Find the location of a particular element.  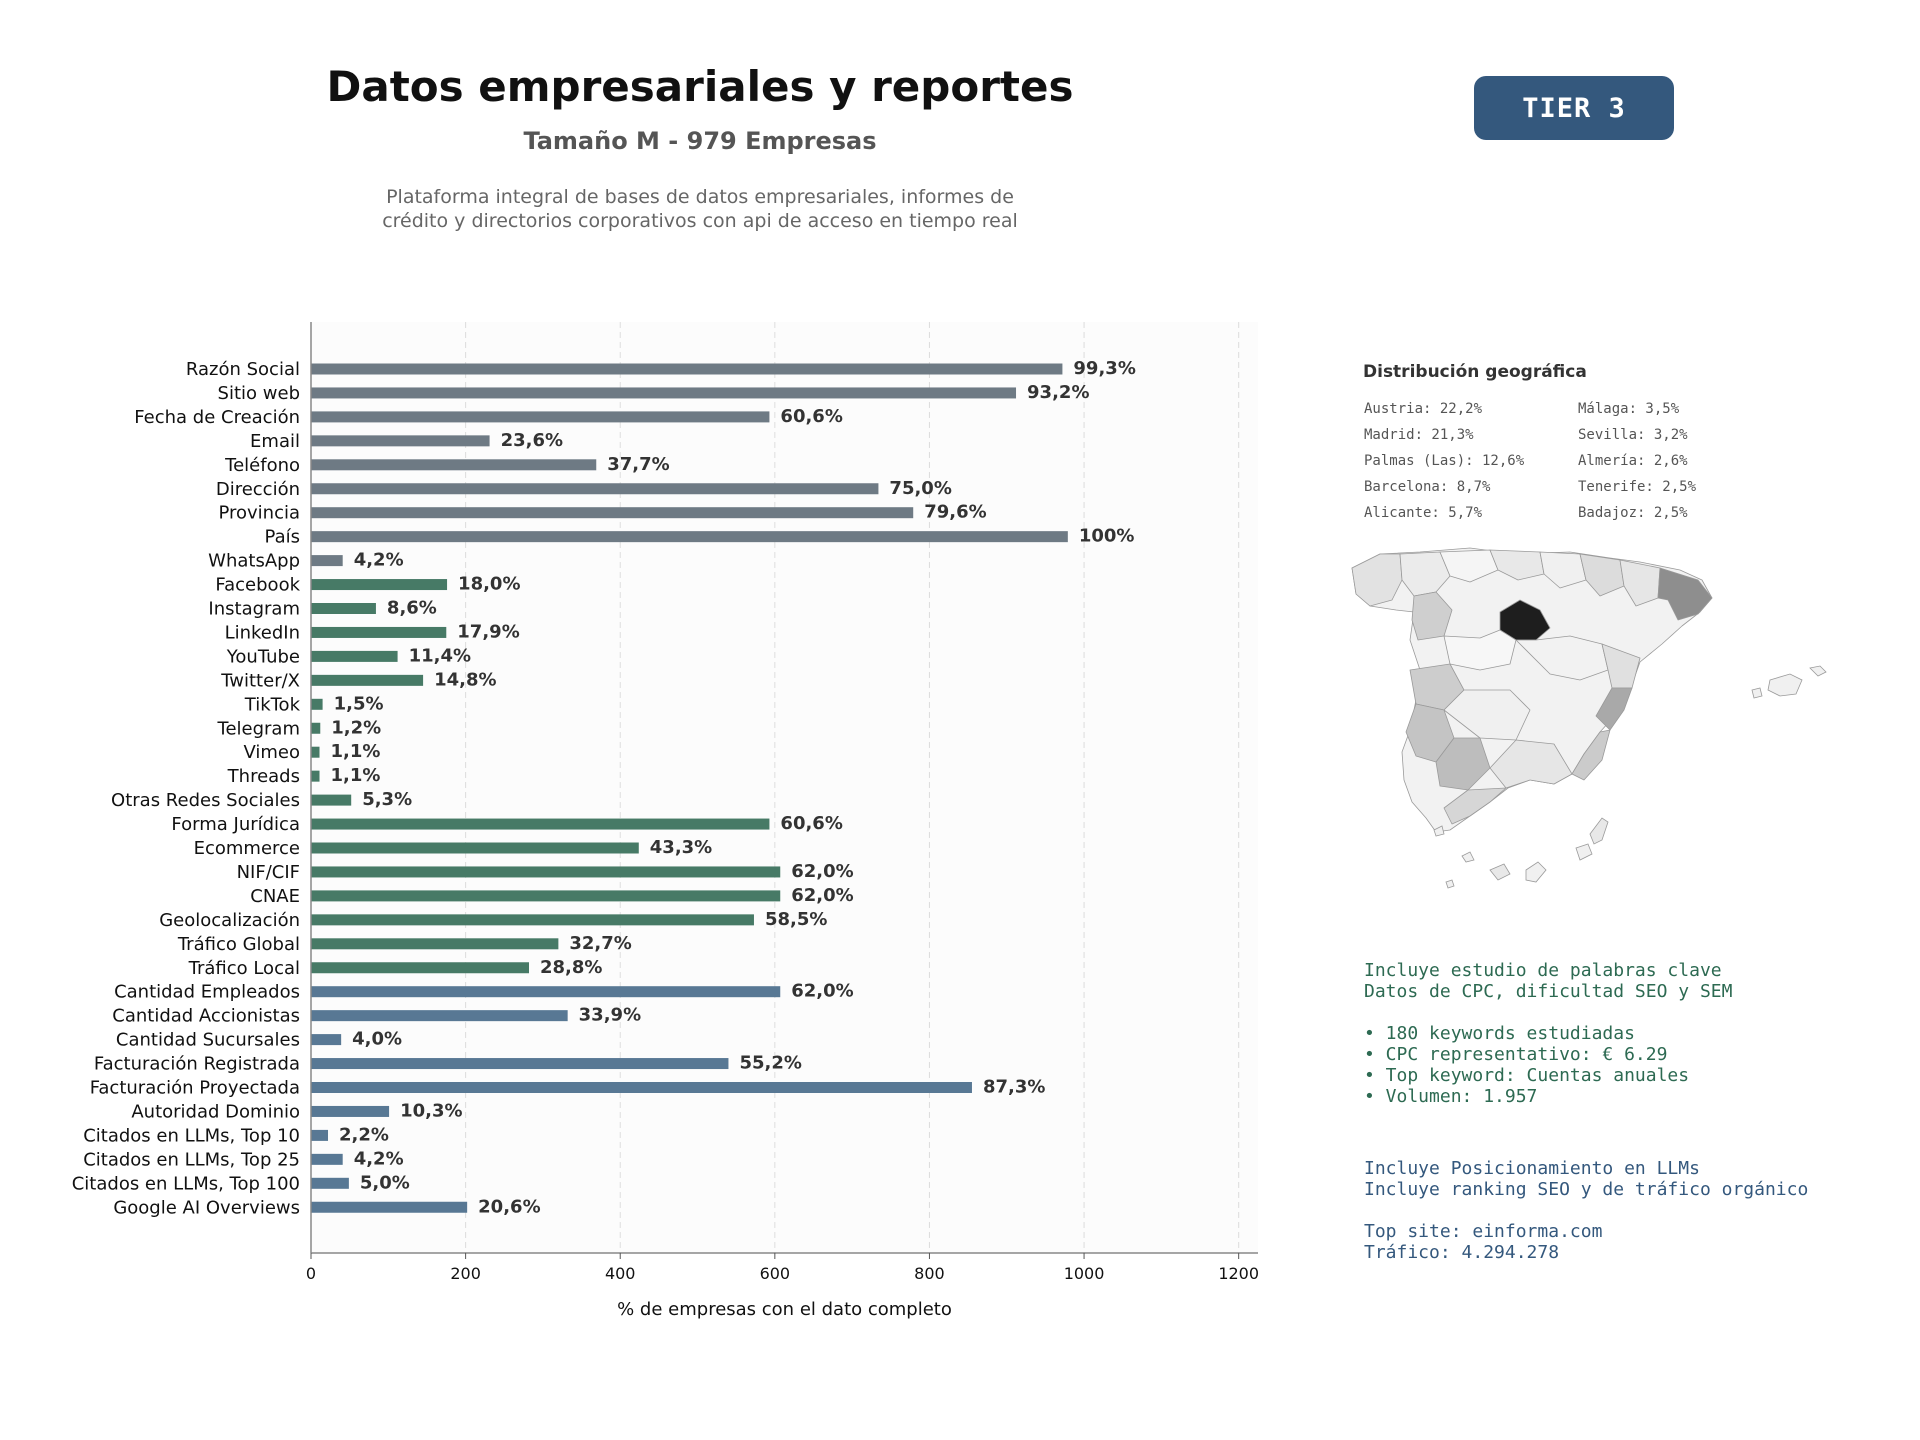

keywords-bullet: • CPC representativo: € 6.29 is located at coordinates (1516, 1054).